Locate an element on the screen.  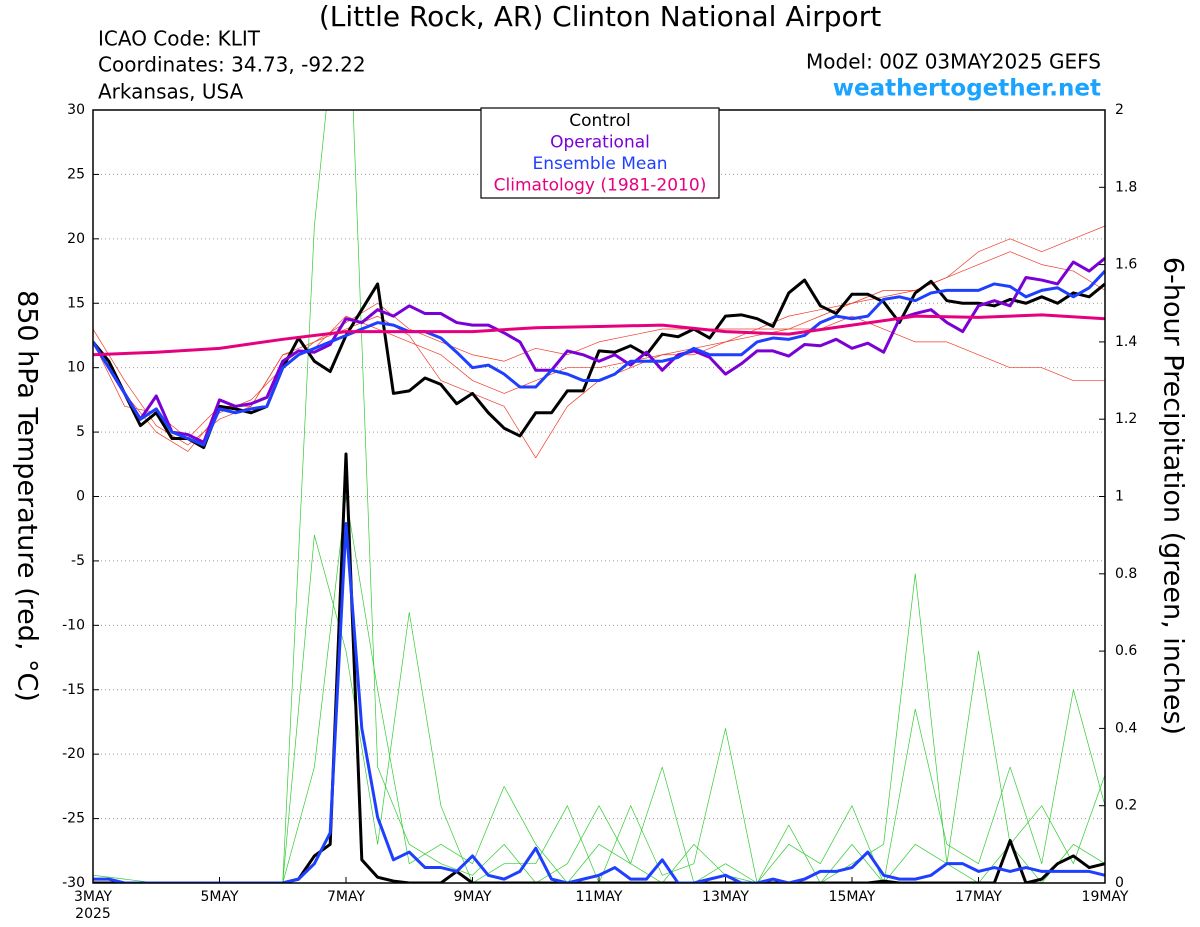
y2-tick-label: 1.4 is located at coordinates (1126, 342).